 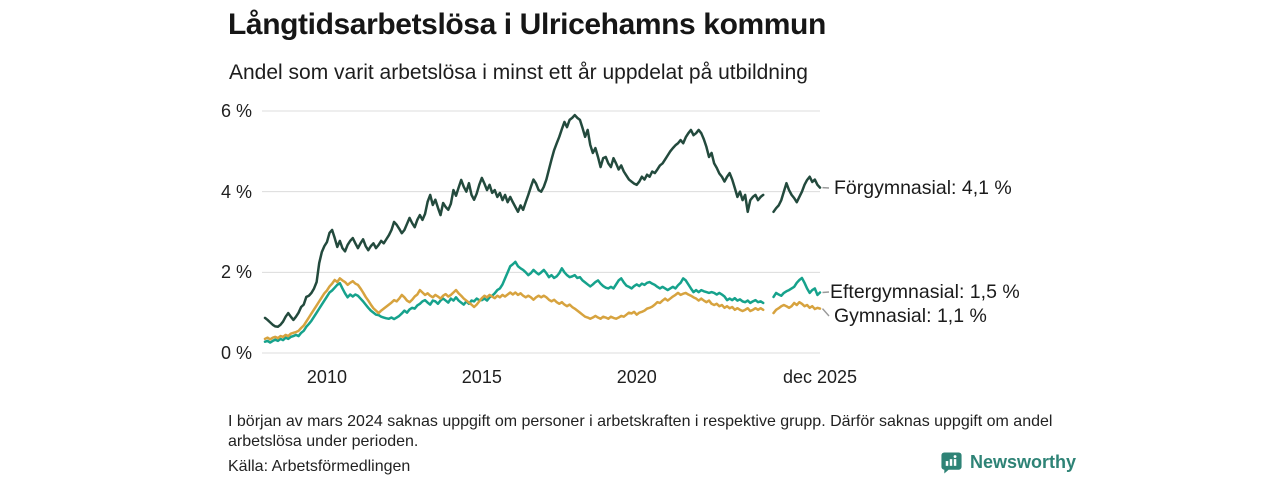 I want to click on series-end-label-forgymnasial: Förgymnasial: 4,1 %, so click(x=923, y=188).